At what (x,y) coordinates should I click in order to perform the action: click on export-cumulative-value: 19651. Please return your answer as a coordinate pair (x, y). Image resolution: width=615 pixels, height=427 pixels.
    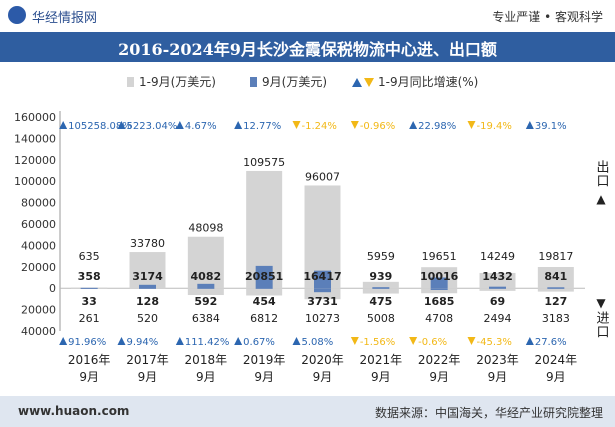
    Looking at the image, I should click on (439, 256).